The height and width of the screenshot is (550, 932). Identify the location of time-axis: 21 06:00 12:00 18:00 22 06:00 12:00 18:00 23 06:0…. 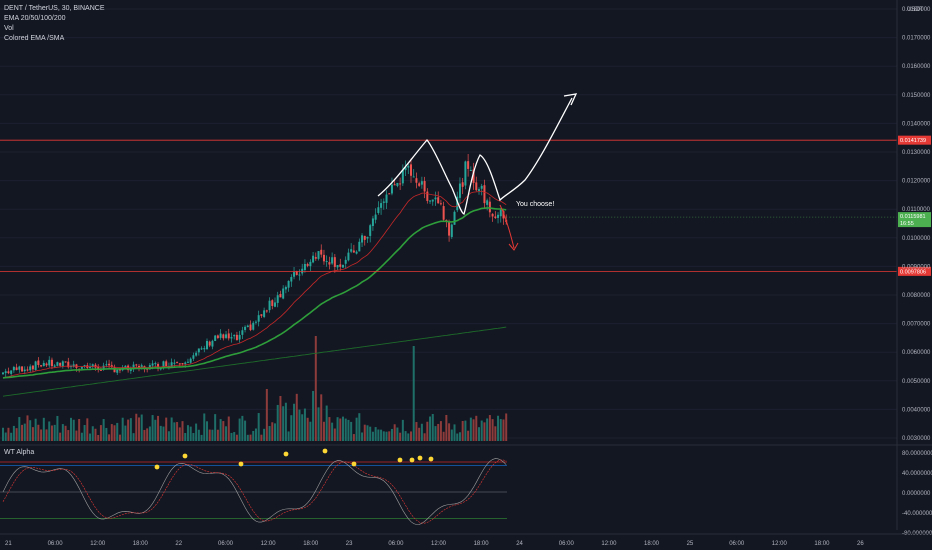
(466, 540).